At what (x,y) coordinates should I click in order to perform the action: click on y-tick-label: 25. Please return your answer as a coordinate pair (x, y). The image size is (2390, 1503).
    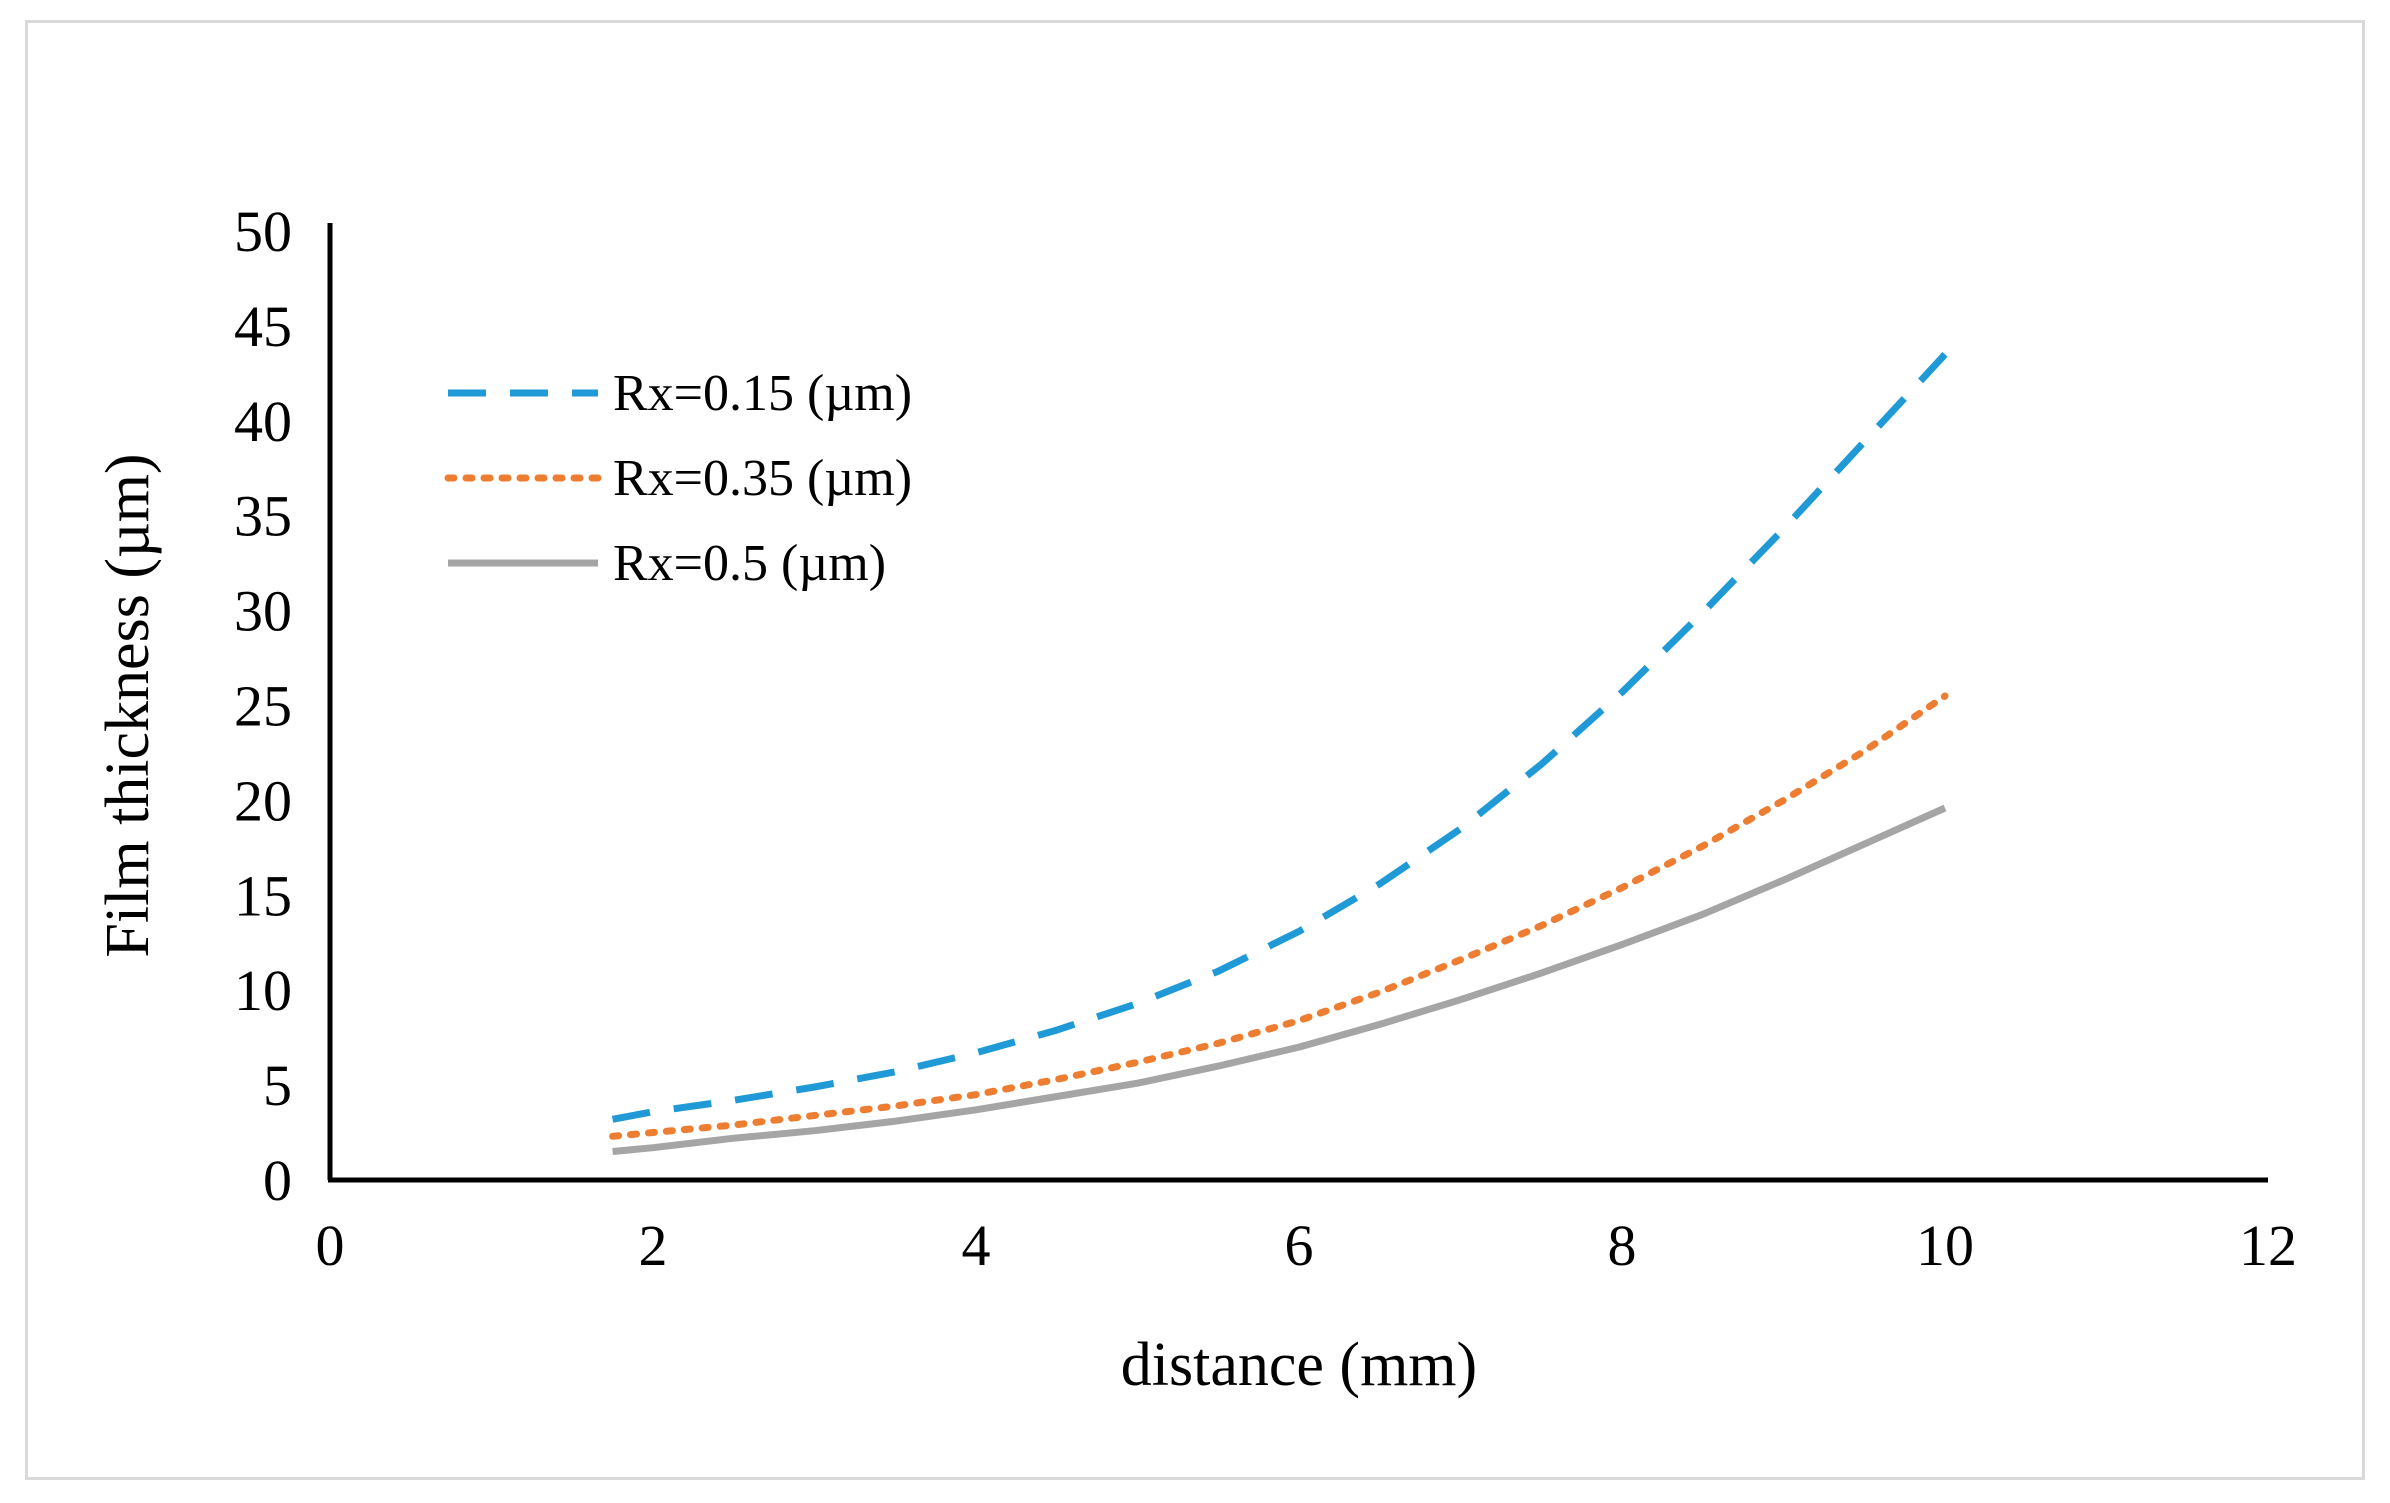
    Looking at the image, I should click on (263, 706).